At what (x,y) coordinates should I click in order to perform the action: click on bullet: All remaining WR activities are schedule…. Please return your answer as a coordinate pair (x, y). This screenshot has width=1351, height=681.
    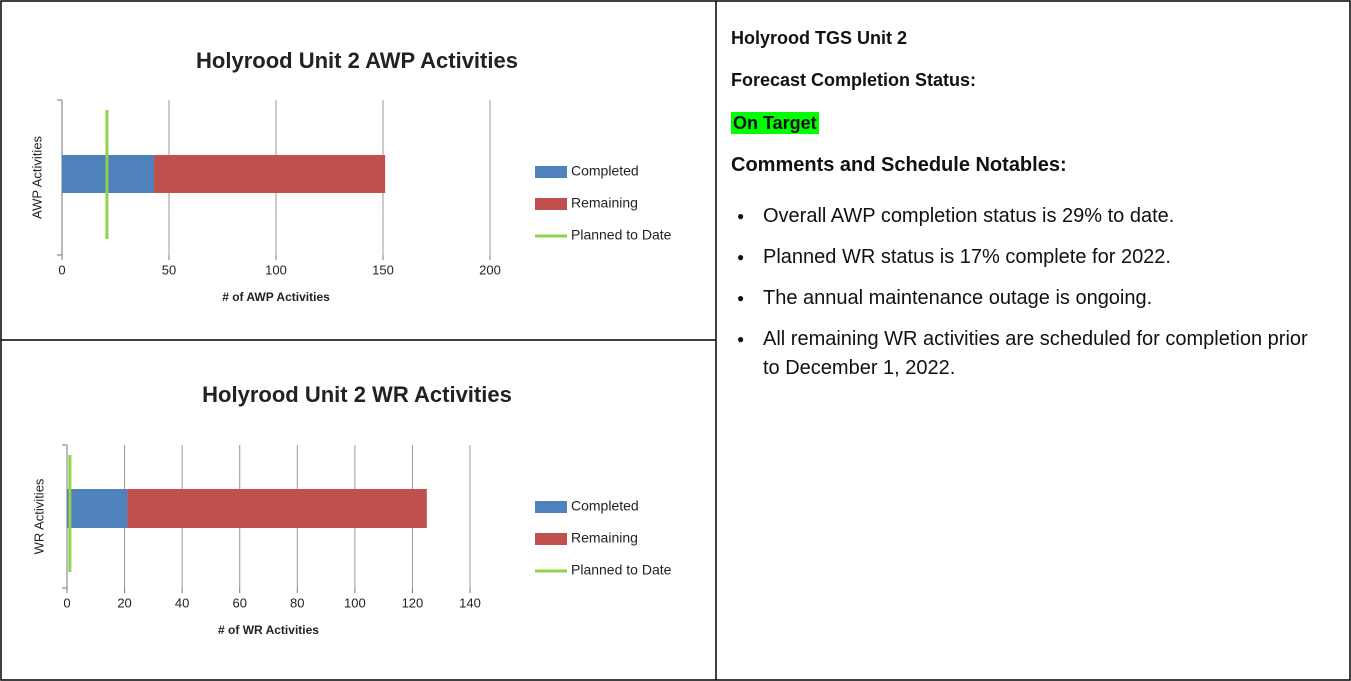
    Looking at the image, I should click on (1027, 354).